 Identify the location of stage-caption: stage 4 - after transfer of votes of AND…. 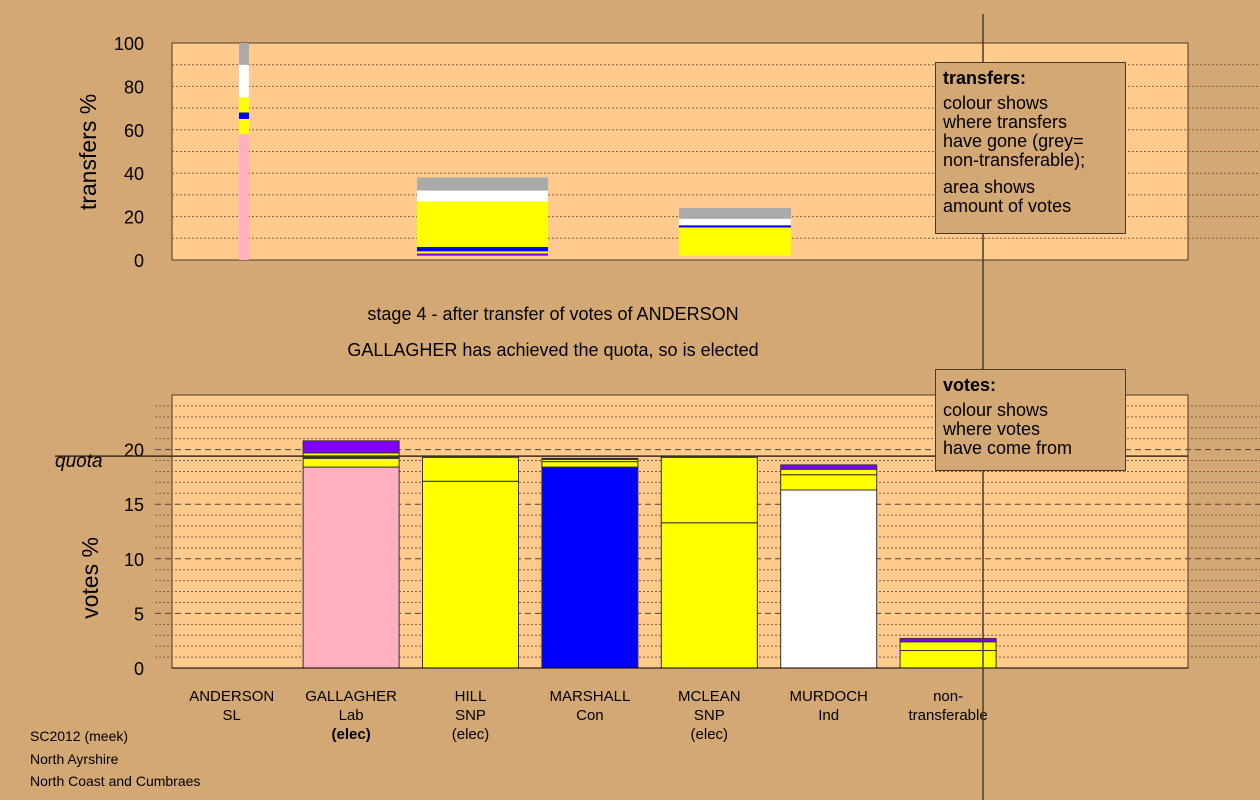
(553, 314).